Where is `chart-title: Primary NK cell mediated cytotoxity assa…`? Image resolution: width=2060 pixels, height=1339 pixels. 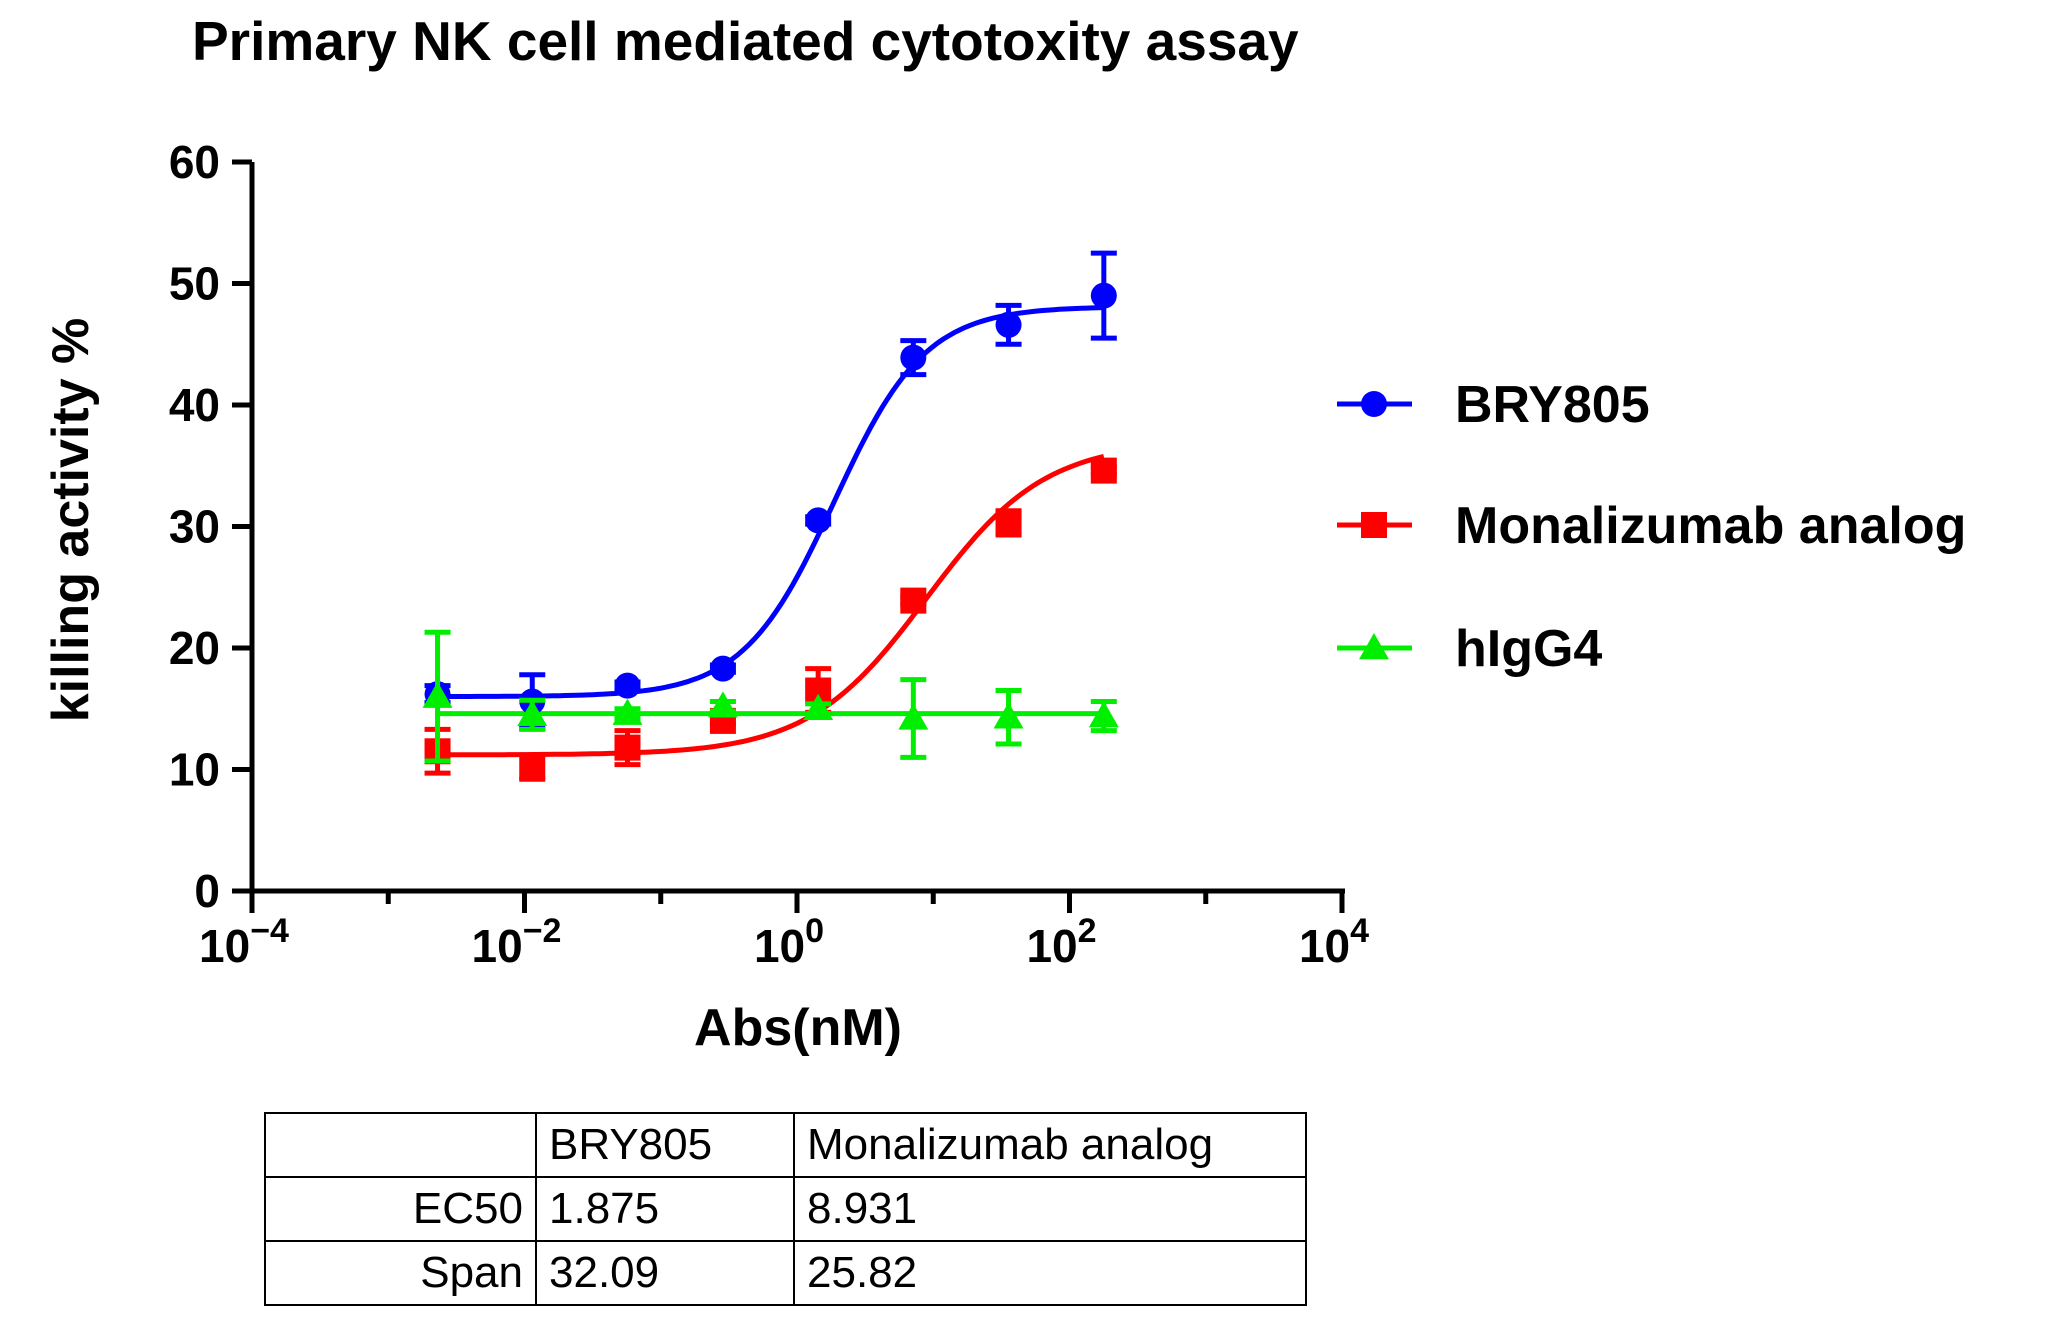 chart-title: Primary NK cell mediated cytotoxity assa… is located at coordinates (745, 41).